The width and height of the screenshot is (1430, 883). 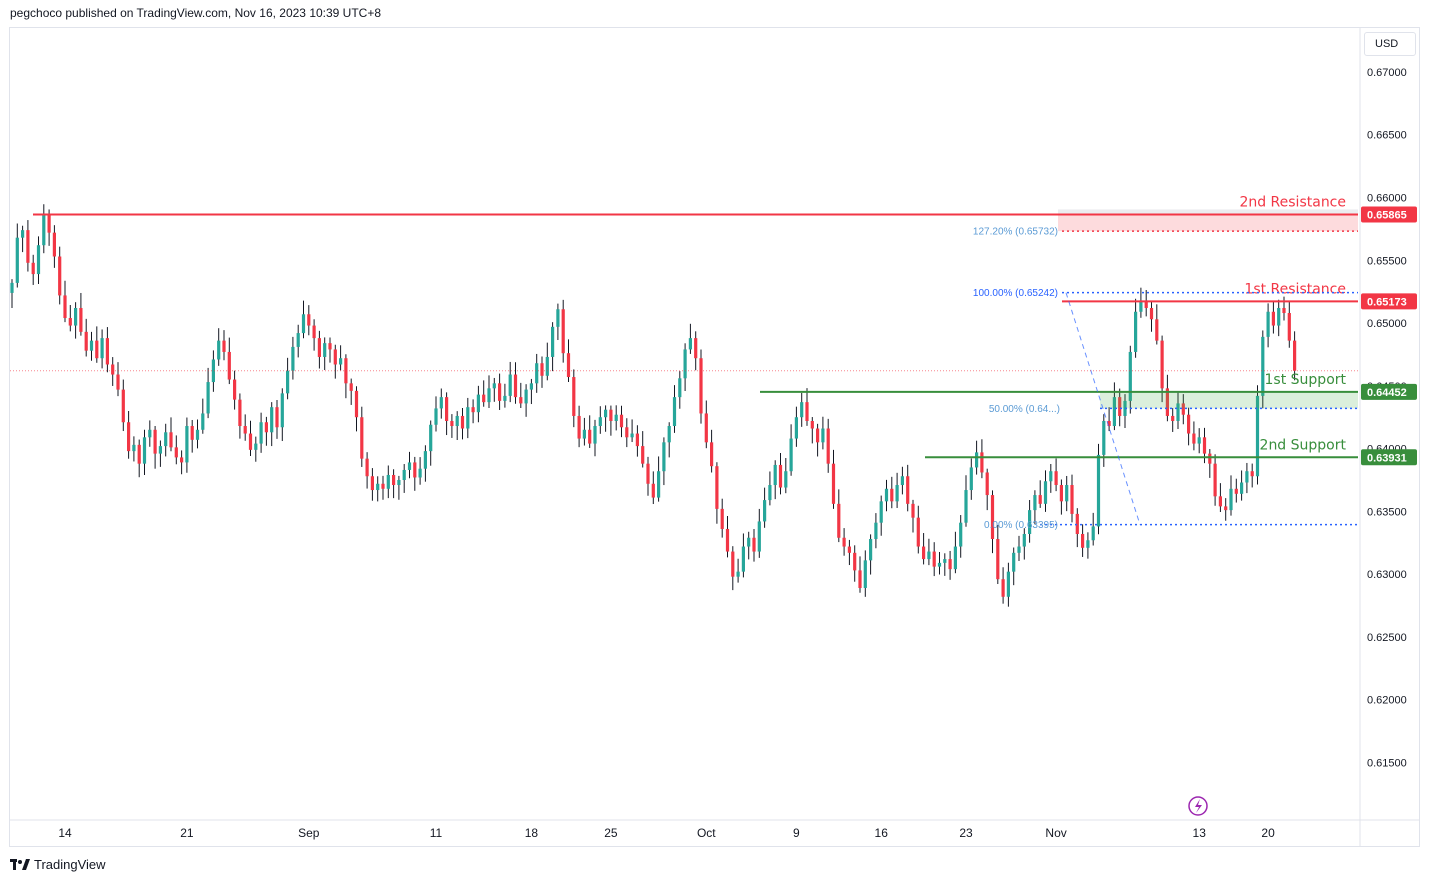 What do you see at coordinates (58, 864) in the screenshot?
I see `brand-footer: TradingView` at bounding box center [58, 864].